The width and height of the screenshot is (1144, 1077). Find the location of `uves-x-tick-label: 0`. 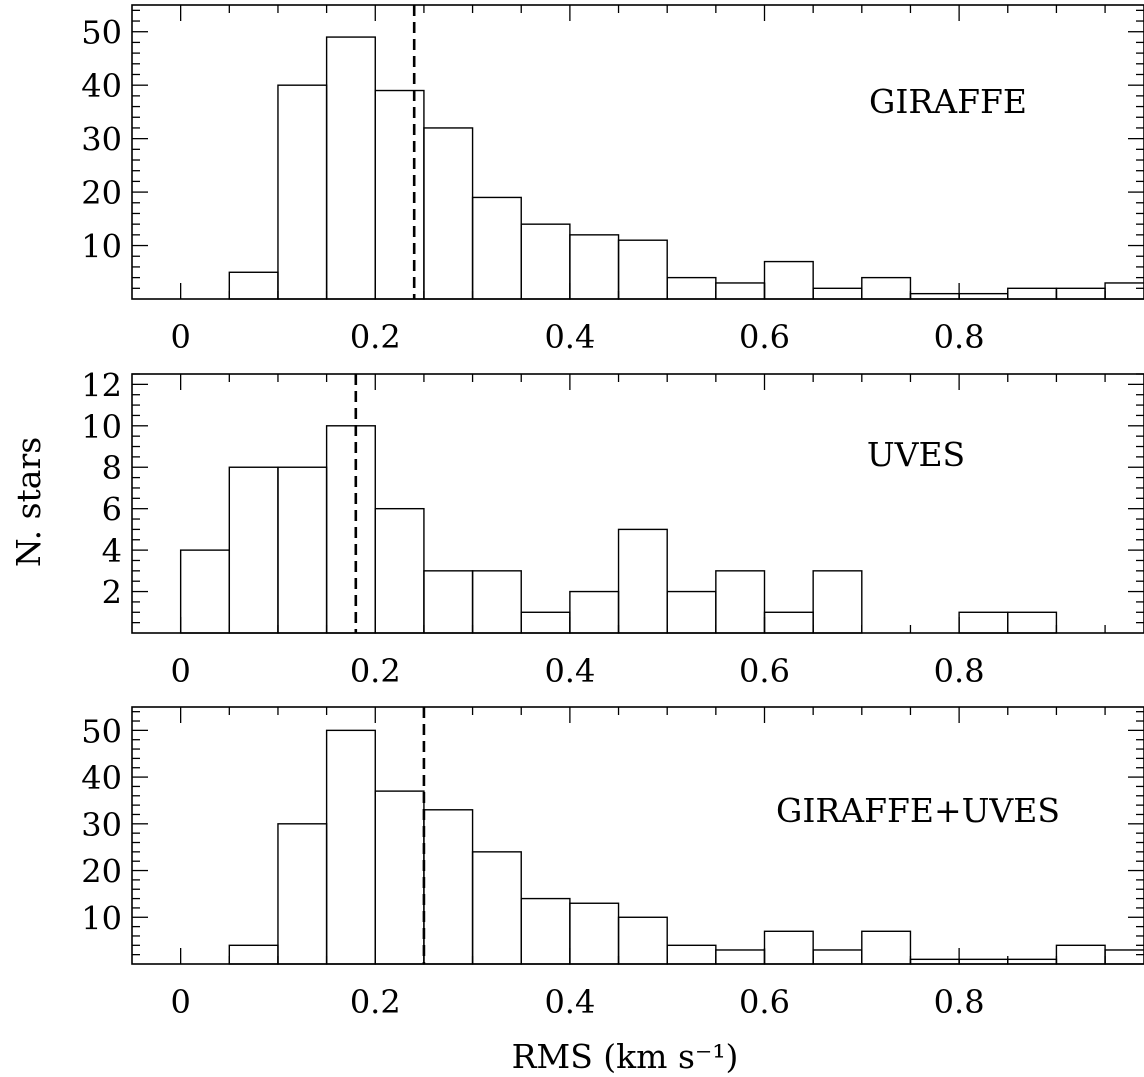

uves-x-tick-label: 0 is located at coordinates (180, 671).